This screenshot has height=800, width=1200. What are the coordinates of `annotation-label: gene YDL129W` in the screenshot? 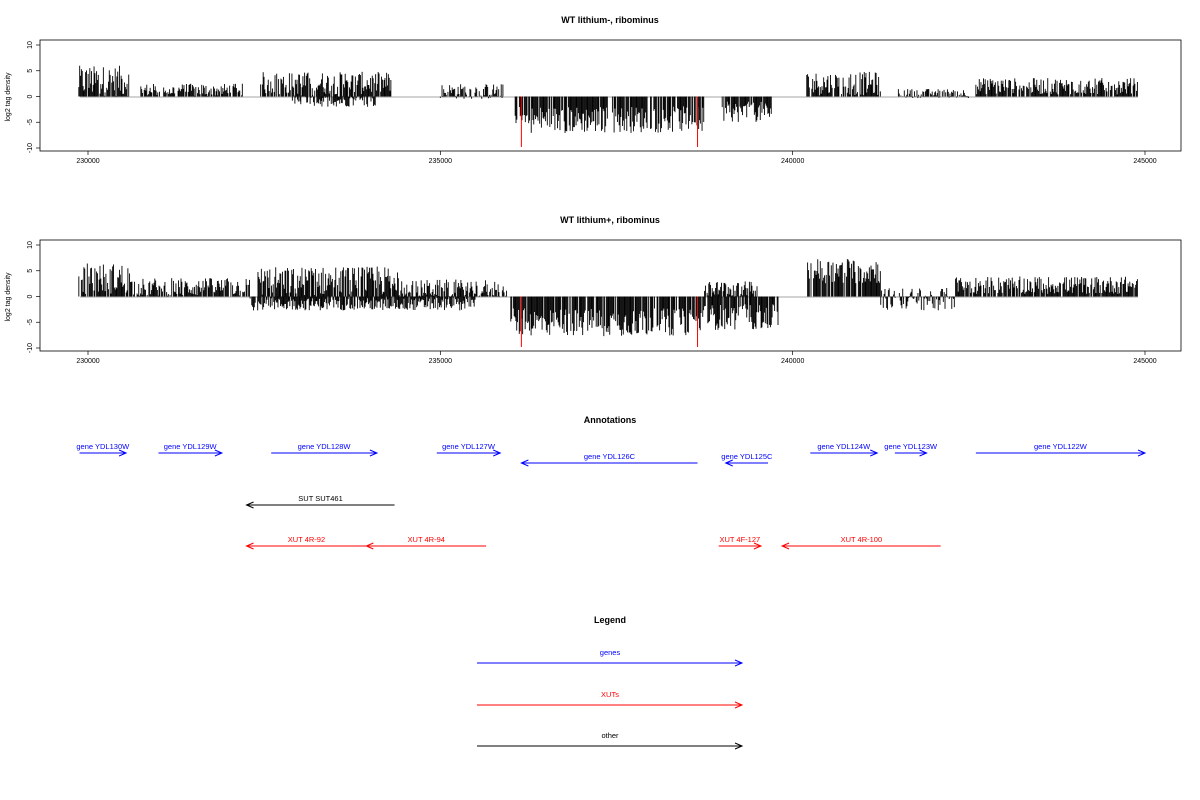 It's located at (191, 446).